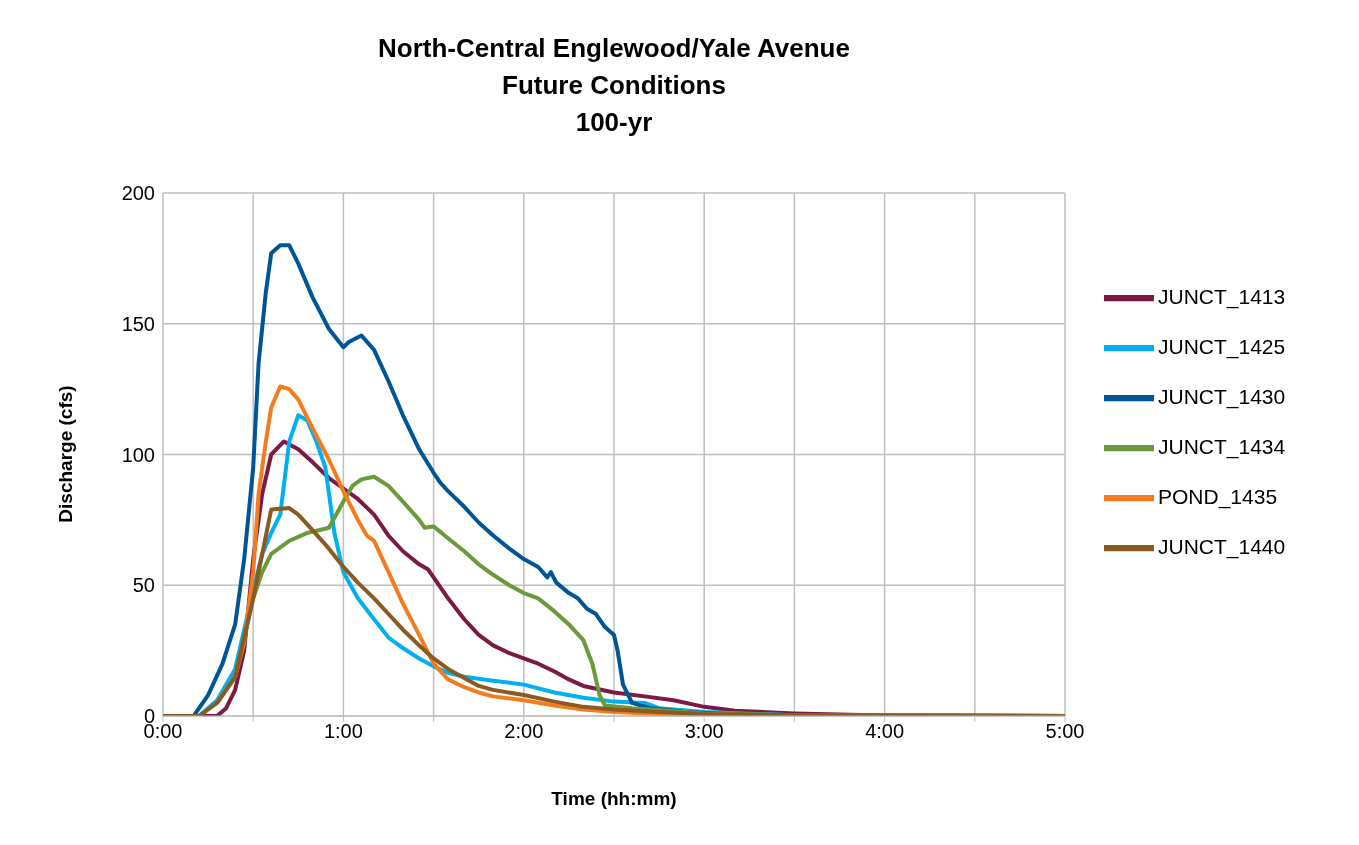 The width and height of the screenshot is (1359, 845). I want to click on y-tick-label: 100, so click(138, 454).